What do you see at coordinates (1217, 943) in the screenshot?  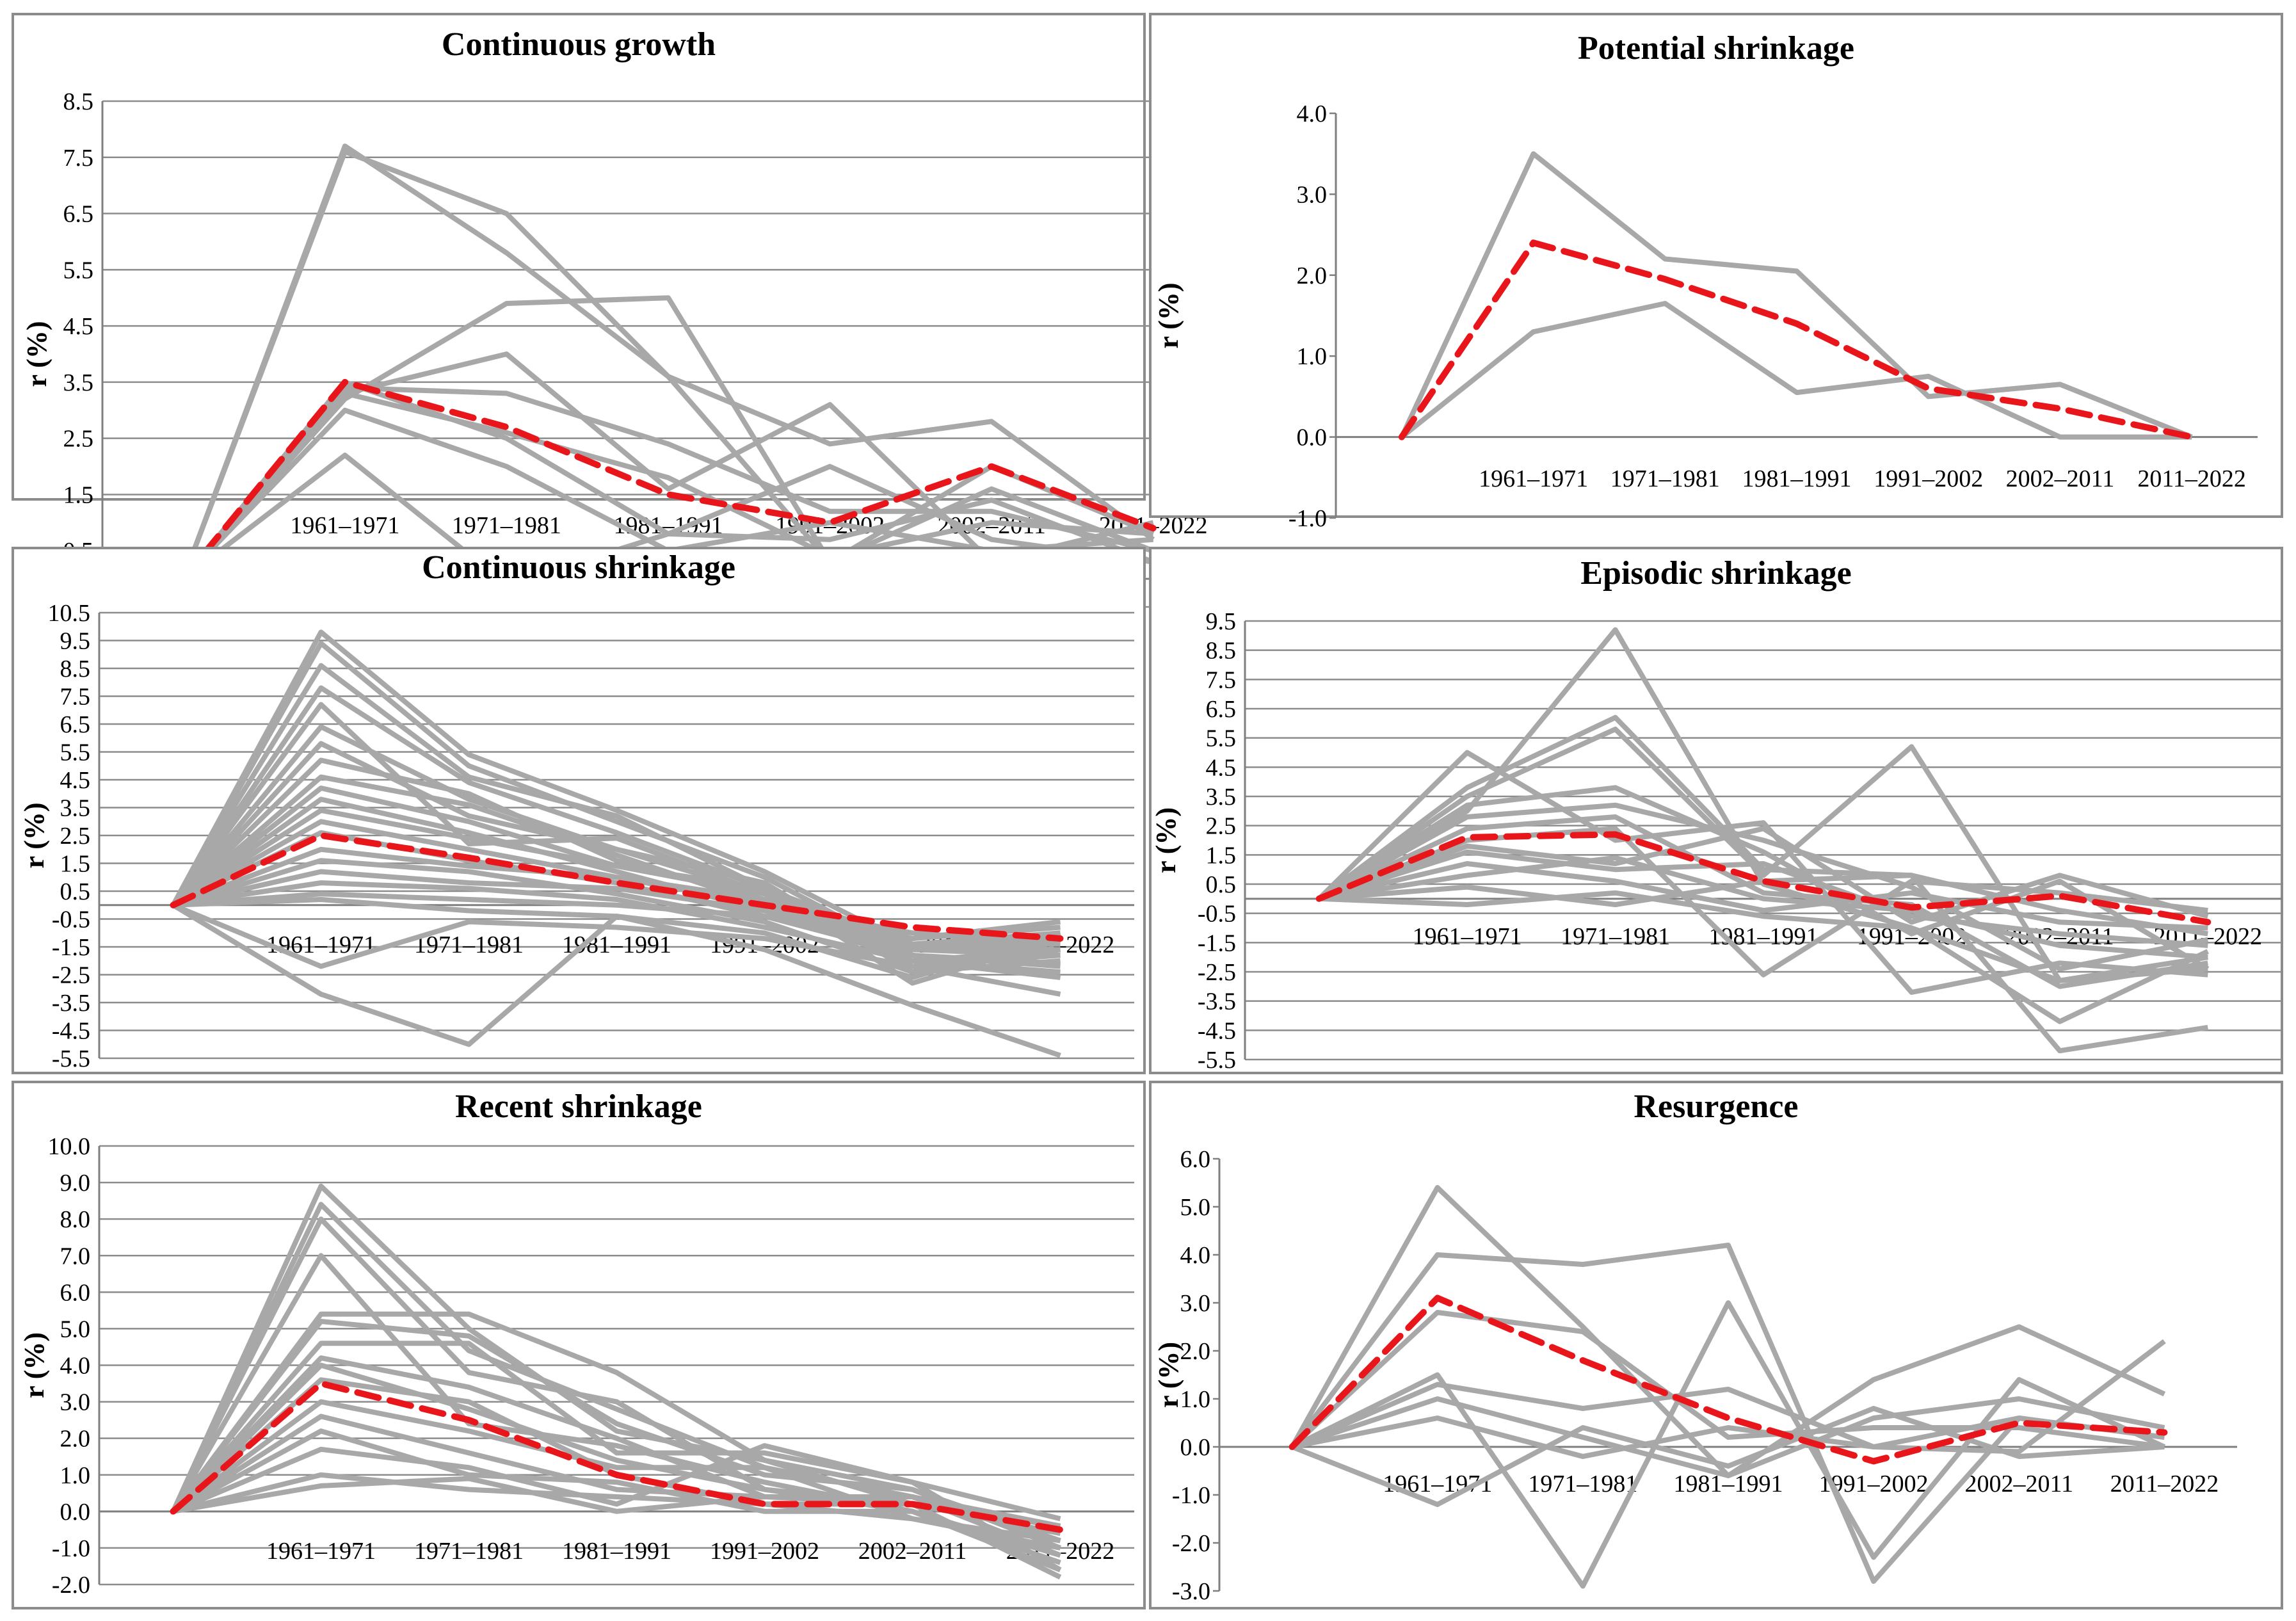 I see `y-tick-label: -1.5` at bounding box center [1217, 943].